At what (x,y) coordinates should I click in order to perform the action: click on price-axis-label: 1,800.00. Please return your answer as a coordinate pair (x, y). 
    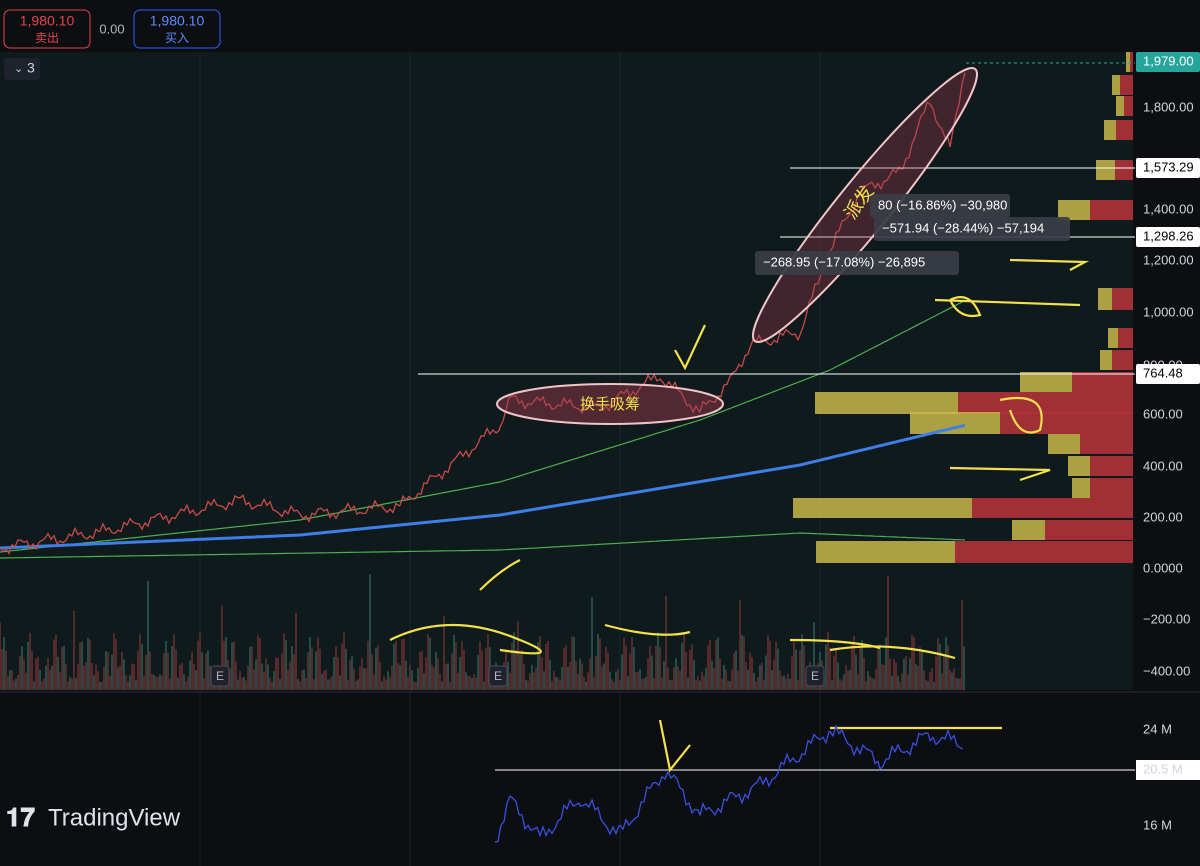
    Looking at the image, I should click on (1168, 106).